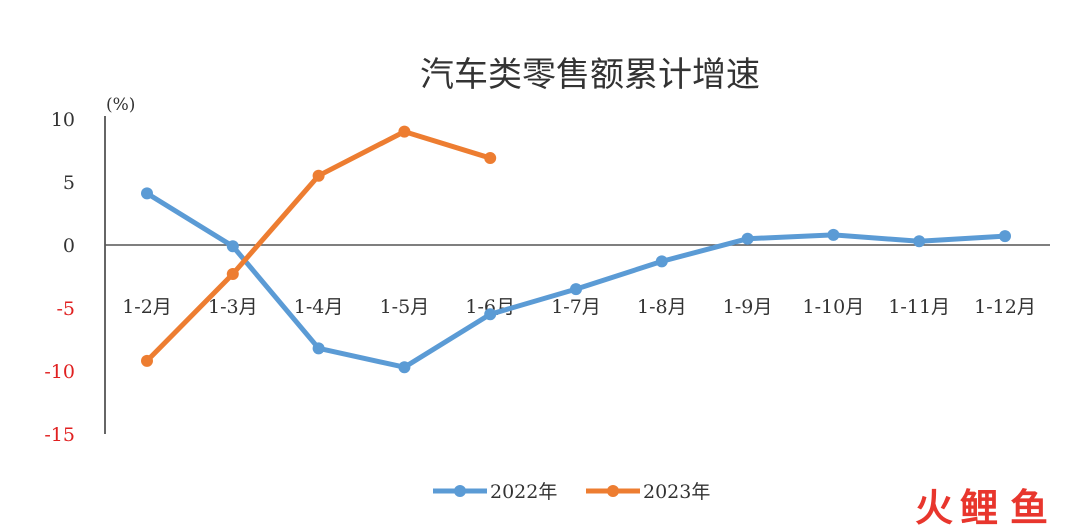 The height and width of the screenshot is (531, 1080). Describe the element at coordinates (59, 435) in the screenshot. I see `y-tick-label: -15` at that location.